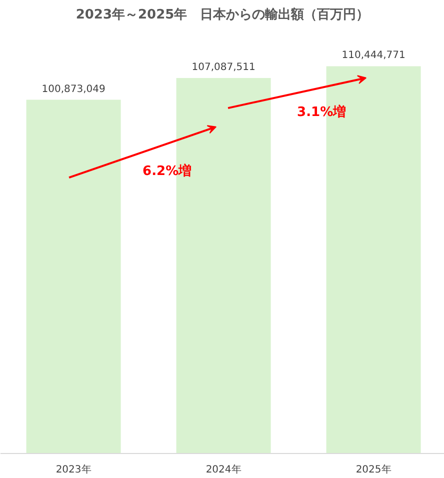 Image resolution: width=444 pixels, height=478 pixels. What do you see at coordinates (224, 470) in the screenshot?
I see `x-tick-label: 2024年` at bounding box center [224, 470].